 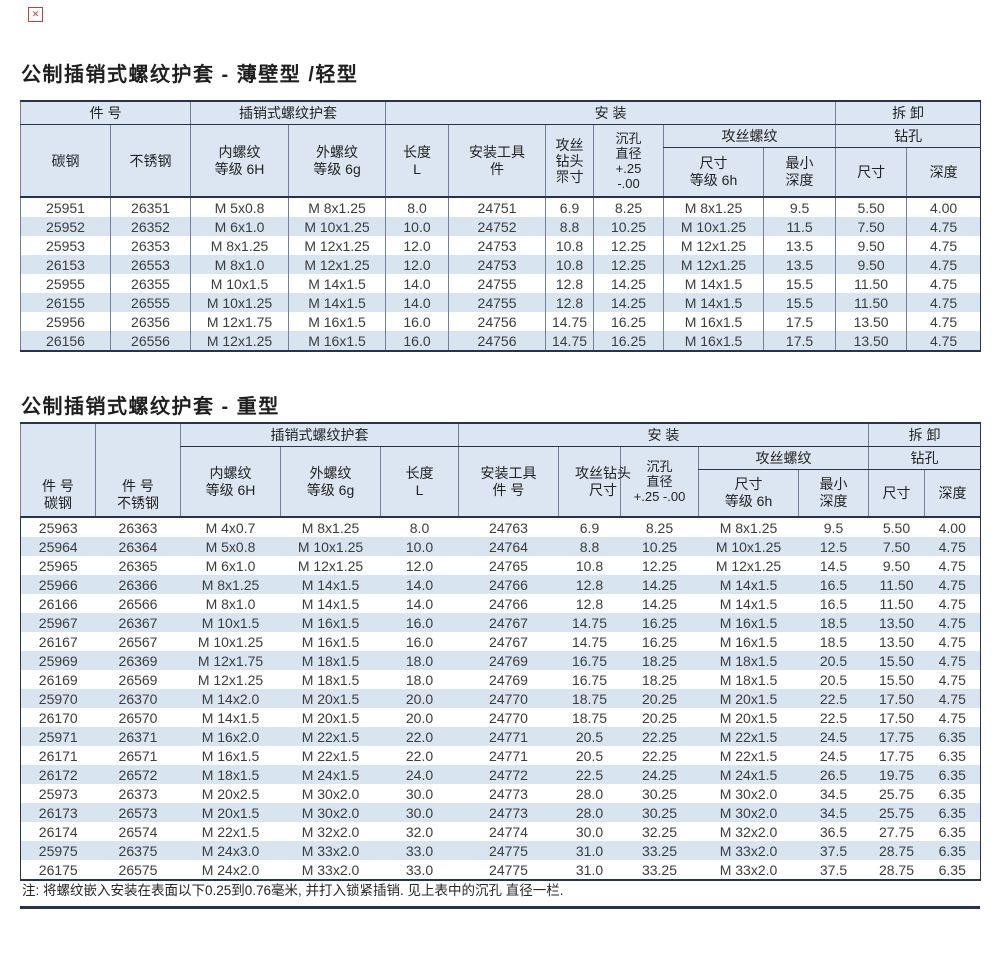 I want to click on table-cell: 26574, so click(x=138, y=831).